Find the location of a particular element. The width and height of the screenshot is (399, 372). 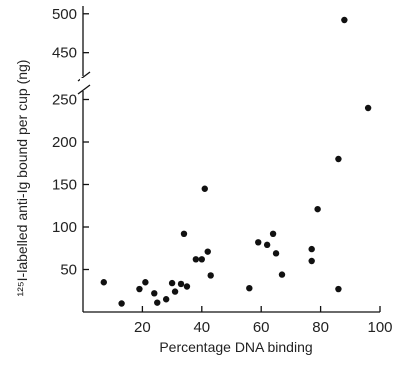

y-axis-title: ¹²⁵I-labelled anti-Ig bound per cup (ng) is located at coordinates (22, 178).